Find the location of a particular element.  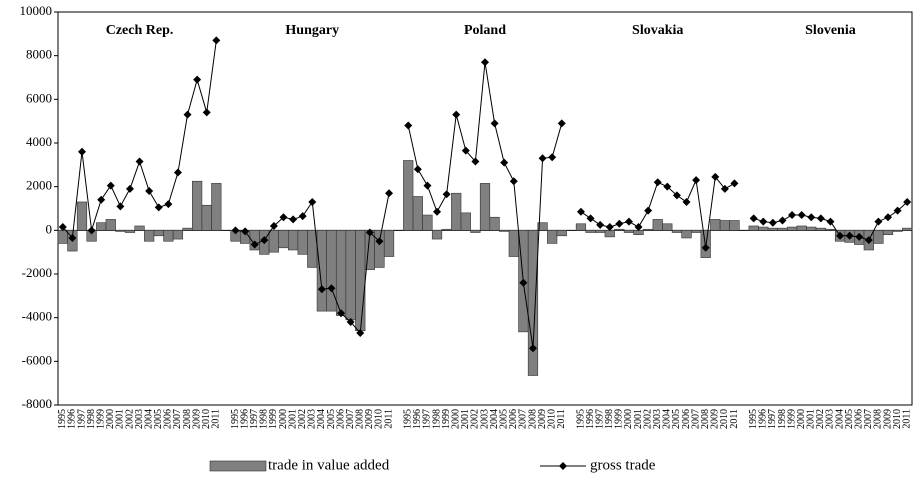

y-tick-label: 4000 is located at coordinates (39, 141).